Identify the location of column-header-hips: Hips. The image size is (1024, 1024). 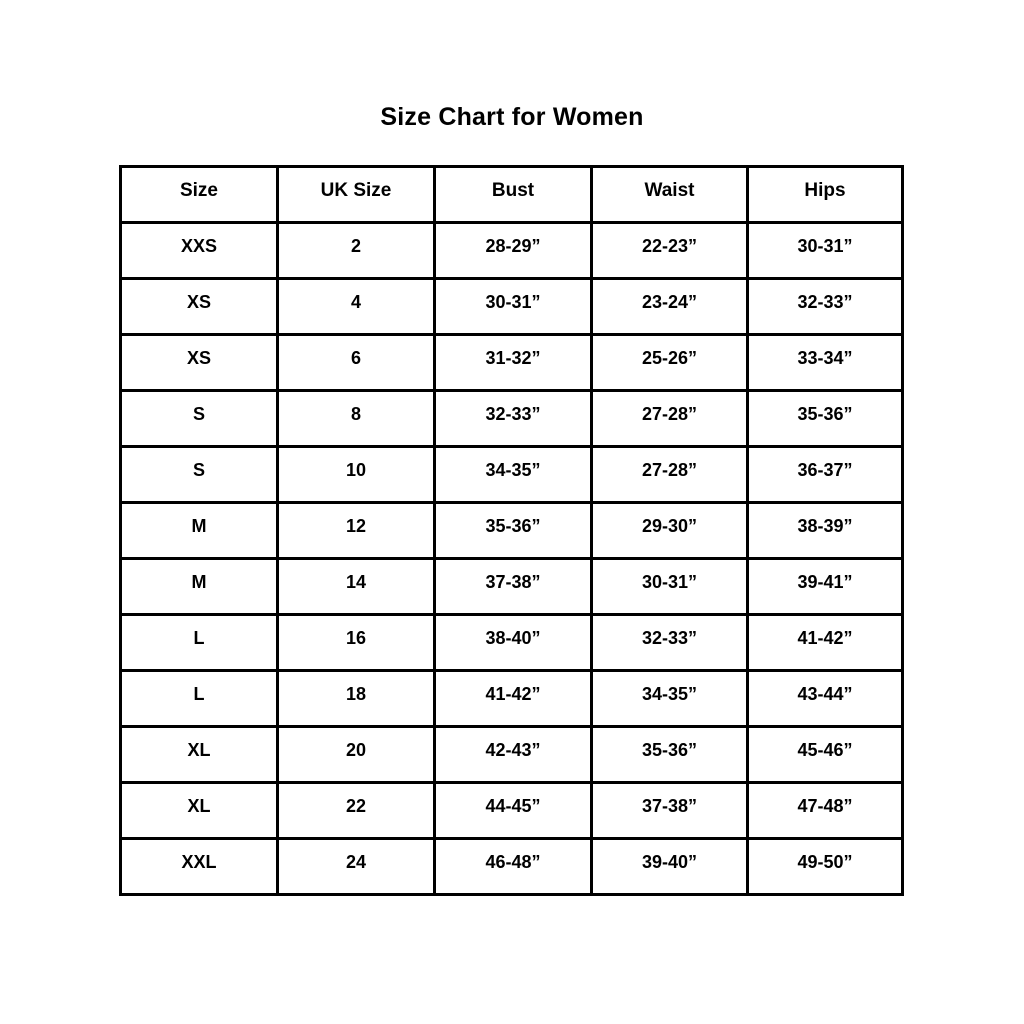
(825, 194).